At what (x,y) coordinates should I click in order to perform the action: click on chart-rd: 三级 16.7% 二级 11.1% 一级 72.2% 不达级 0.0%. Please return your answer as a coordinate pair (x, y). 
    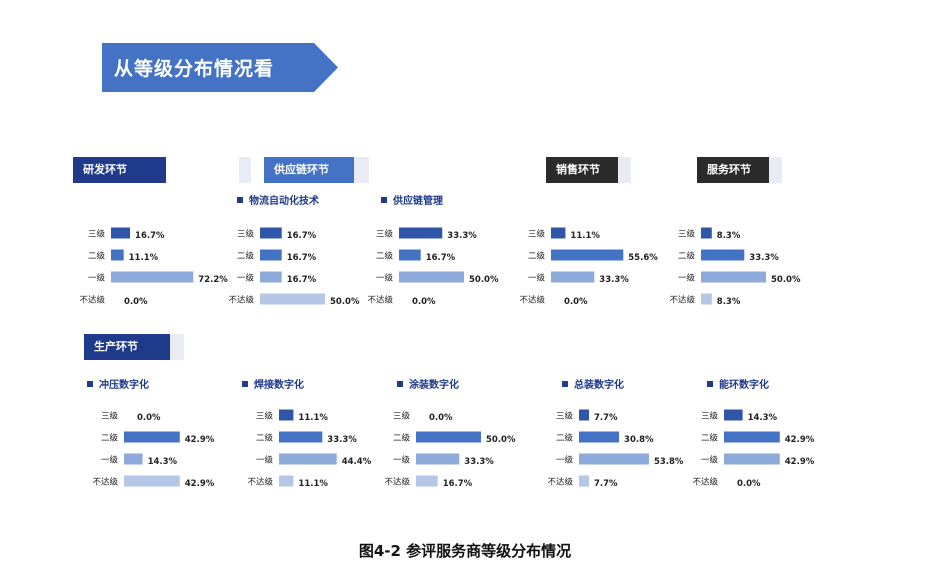
    Looking at the image, I should click on (150, 271).